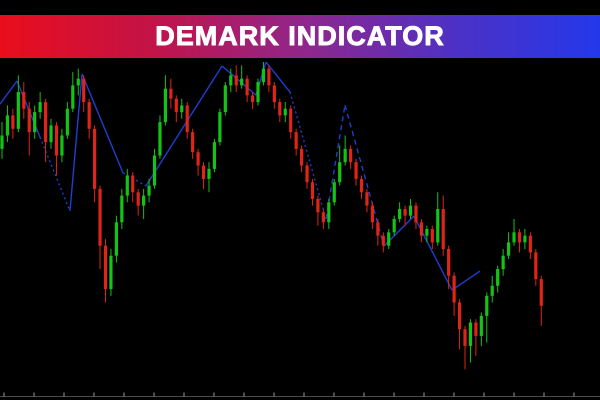  I want to click on title-banner: DEMARK INDICATOR, so click(300, 36).